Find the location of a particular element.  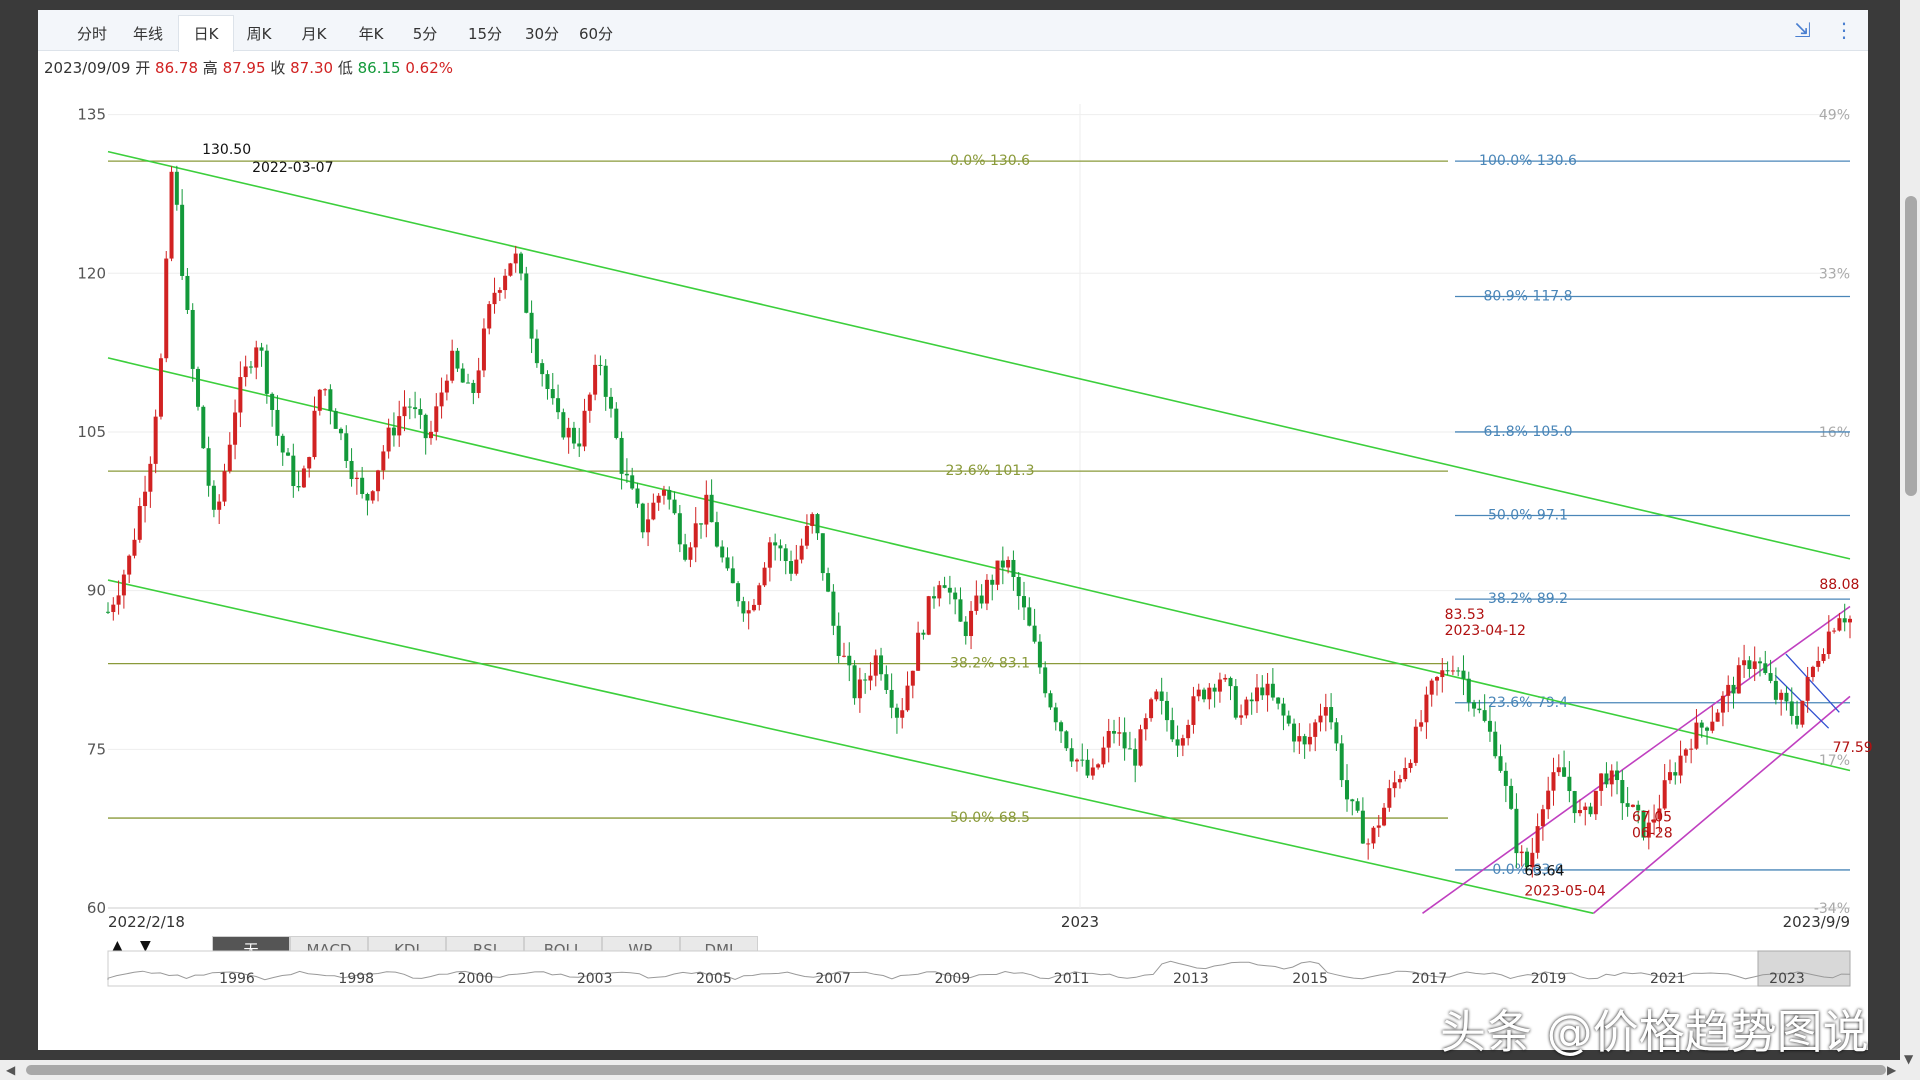

close-value: 87.30 is located at coordinates (312, 68).